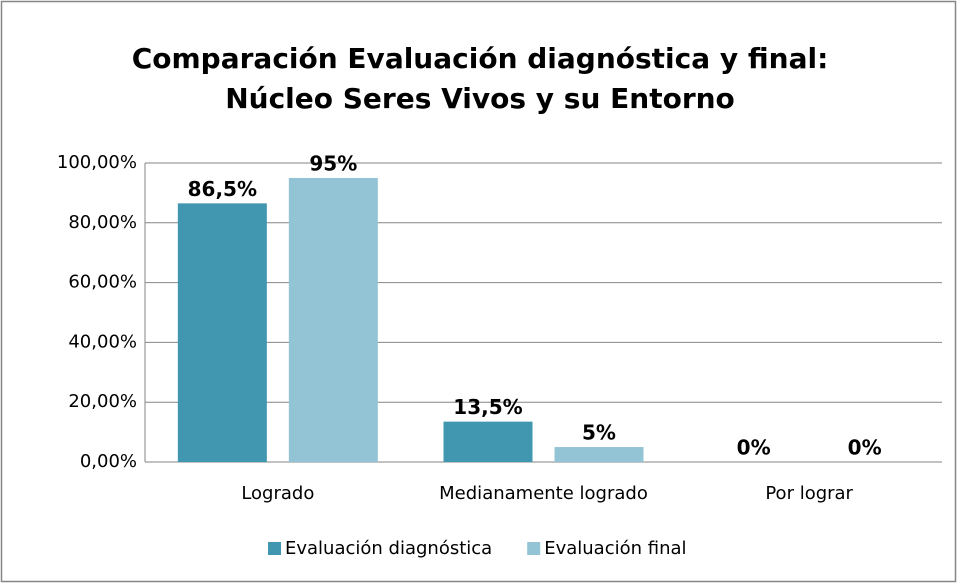  Describe the element at coordinates (615, 548) in the screenshot. I see `legend-label: Evaluación final` at that location.